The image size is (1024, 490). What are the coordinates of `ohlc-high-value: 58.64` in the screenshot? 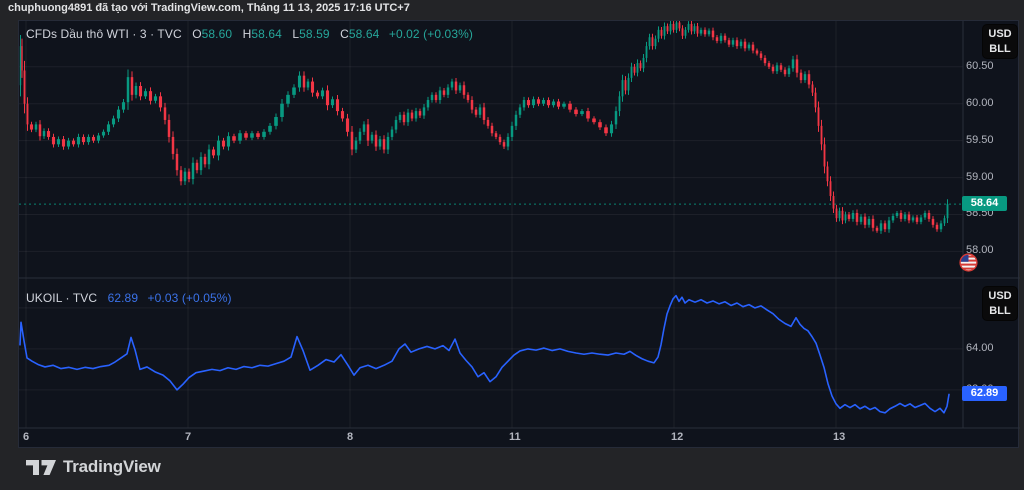 It's located at (266, 34).